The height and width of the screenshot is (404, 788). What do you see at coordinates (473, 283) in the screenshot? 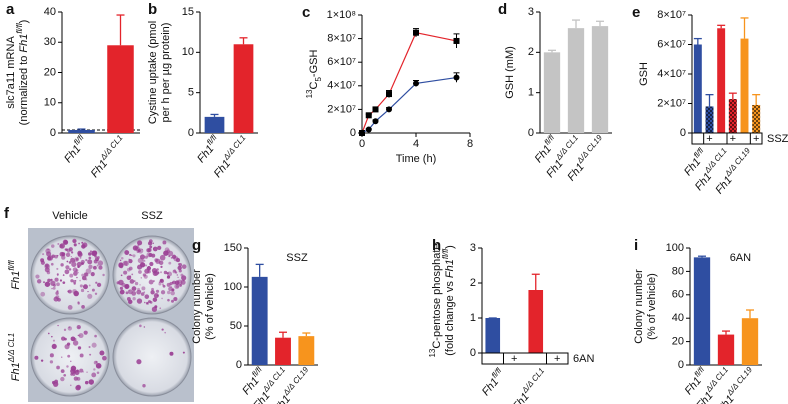
I see `y-tick-label: 2` at bounding box center [473, 283].